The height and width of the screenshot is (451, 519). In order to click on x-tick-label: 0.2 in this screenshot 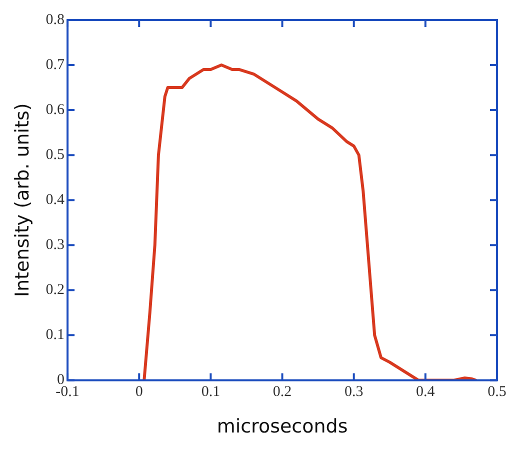, I will do `click(282, 392)`.